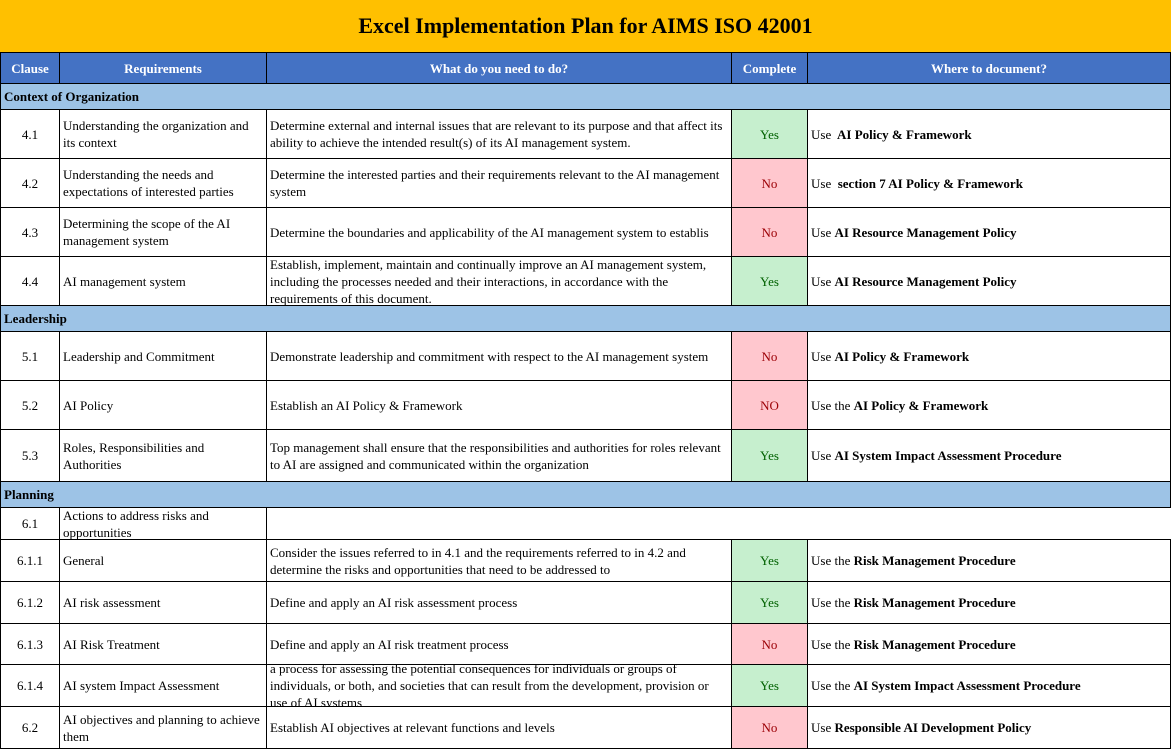 This screenshot has height=749, width=1171. I want to click on empty-merged-cell, so click(719, 523).